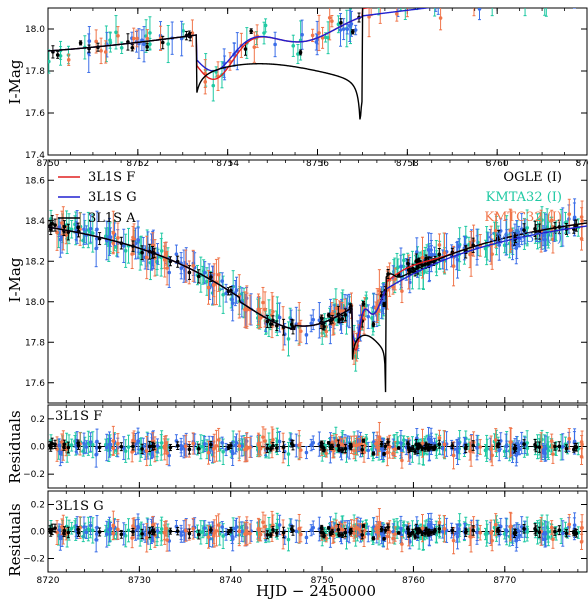 This screenshot has width=588, height=600. What do you see at coordinates (34, 560) in the screenshot?
I see `resg-ytick-label-0: −0.2` at bounding box center [34, 560].